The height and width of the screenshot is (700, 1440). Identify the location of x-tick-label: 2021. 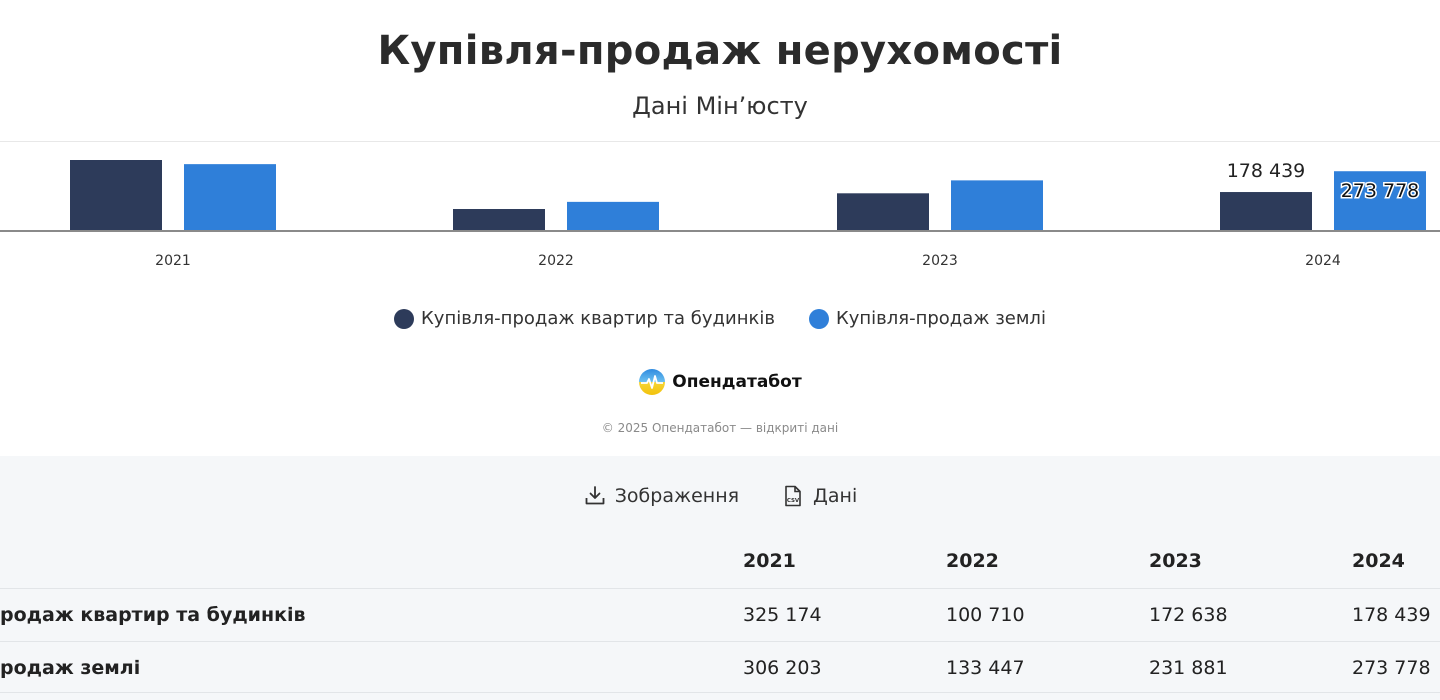
(173, 261).